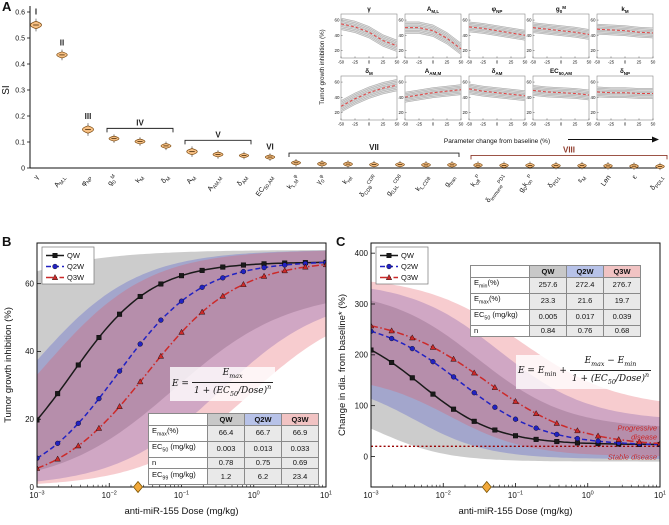  Describe the element at coordinates (548, 285) in the screenshot. I see `table-cell: 257.6` at that location.